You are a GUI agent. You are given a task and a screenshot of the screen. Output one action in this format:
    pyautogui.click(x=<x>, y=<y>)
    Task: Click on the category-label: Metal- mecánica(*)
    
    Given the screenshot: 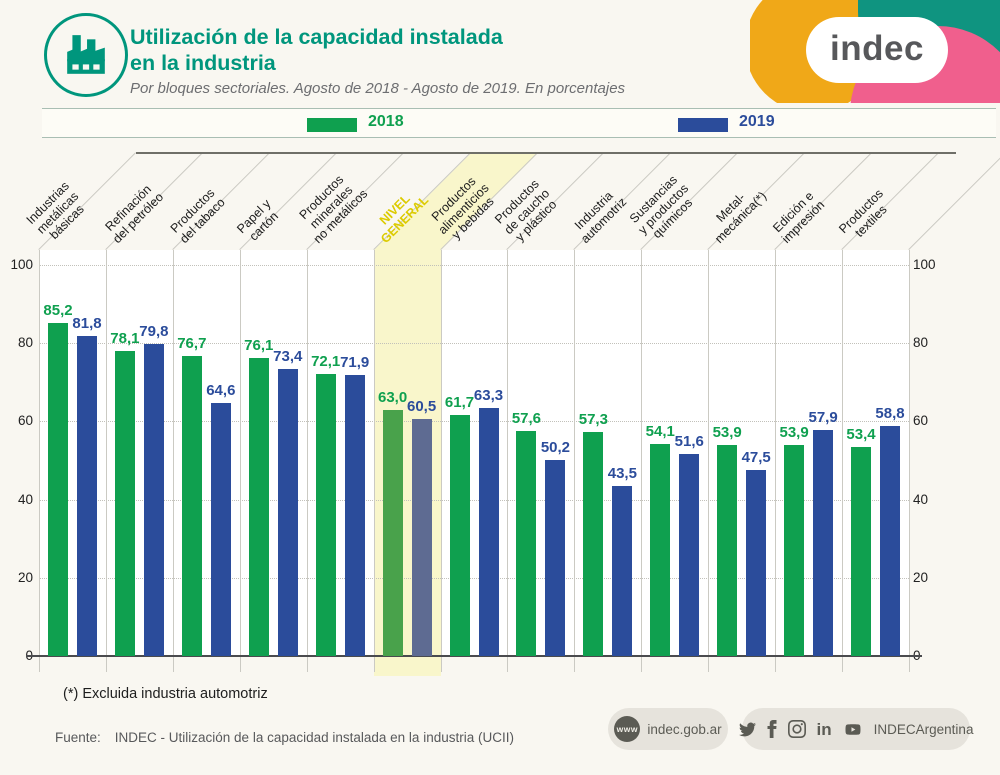 What is the action you would take?
    pyautogui.click(x=740, y=217)
    